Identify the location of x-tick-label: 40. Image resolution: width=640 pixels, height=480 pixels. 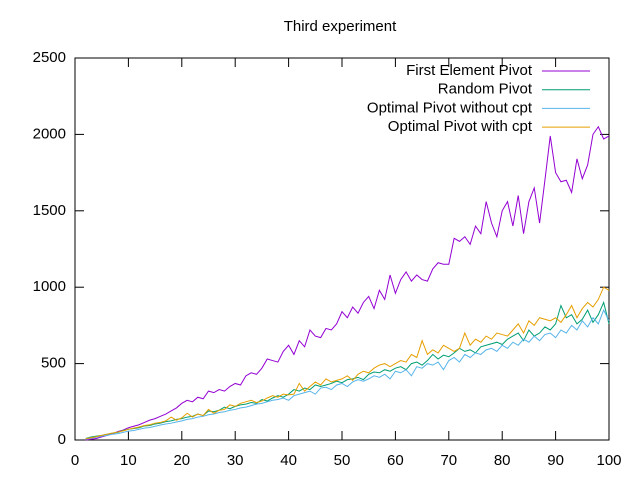
(288, 460).